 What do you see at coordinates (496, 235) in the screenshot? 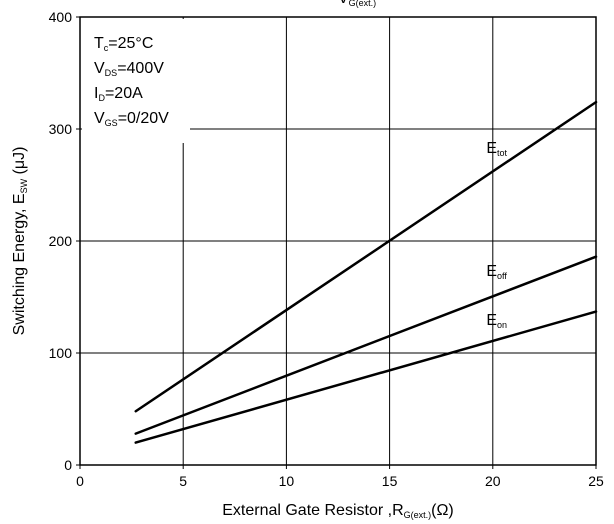
I see `series-labels: Etot Eoff Eon` at bounding box center [496, 235].